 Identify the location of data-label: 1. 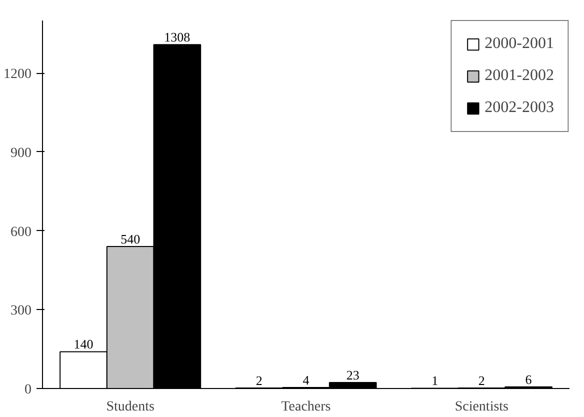
(435, 380).